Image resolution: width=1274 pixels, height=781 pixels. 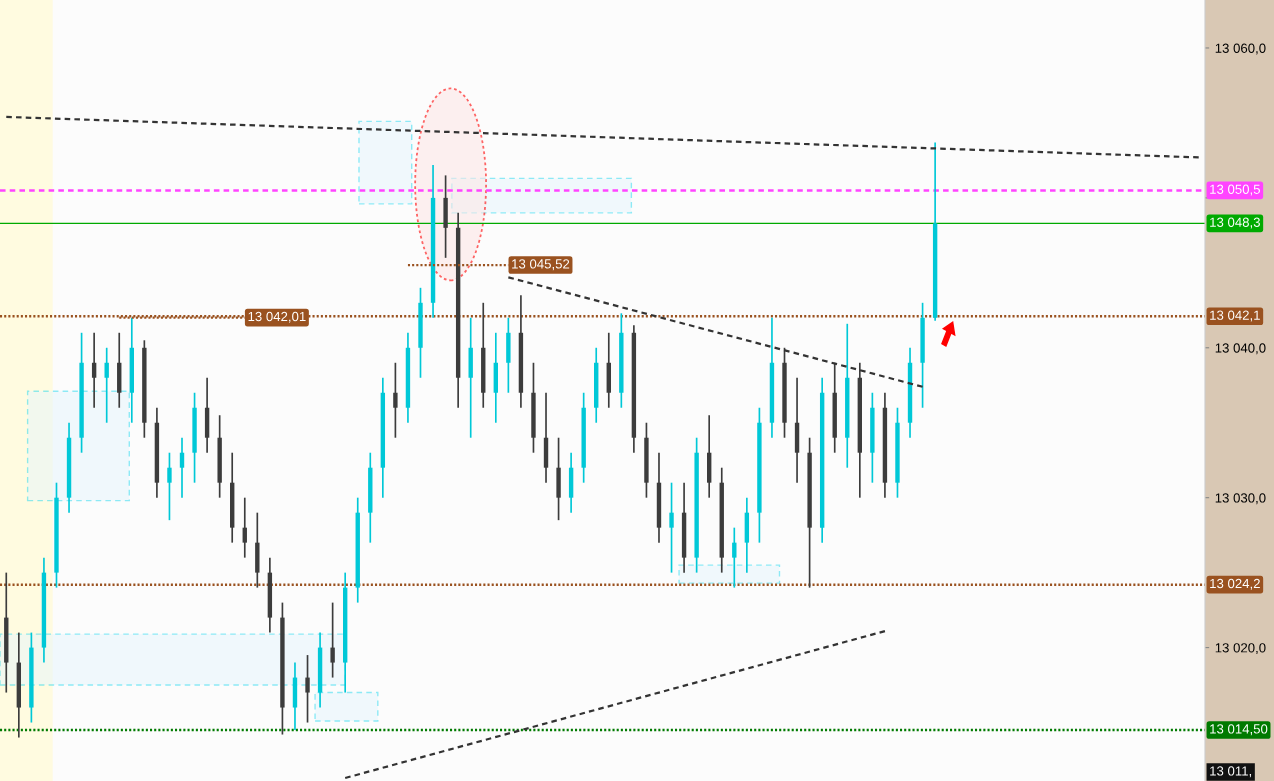 I want to click on ref-line-label: 13 050,5, so click(x=1235, y=190).